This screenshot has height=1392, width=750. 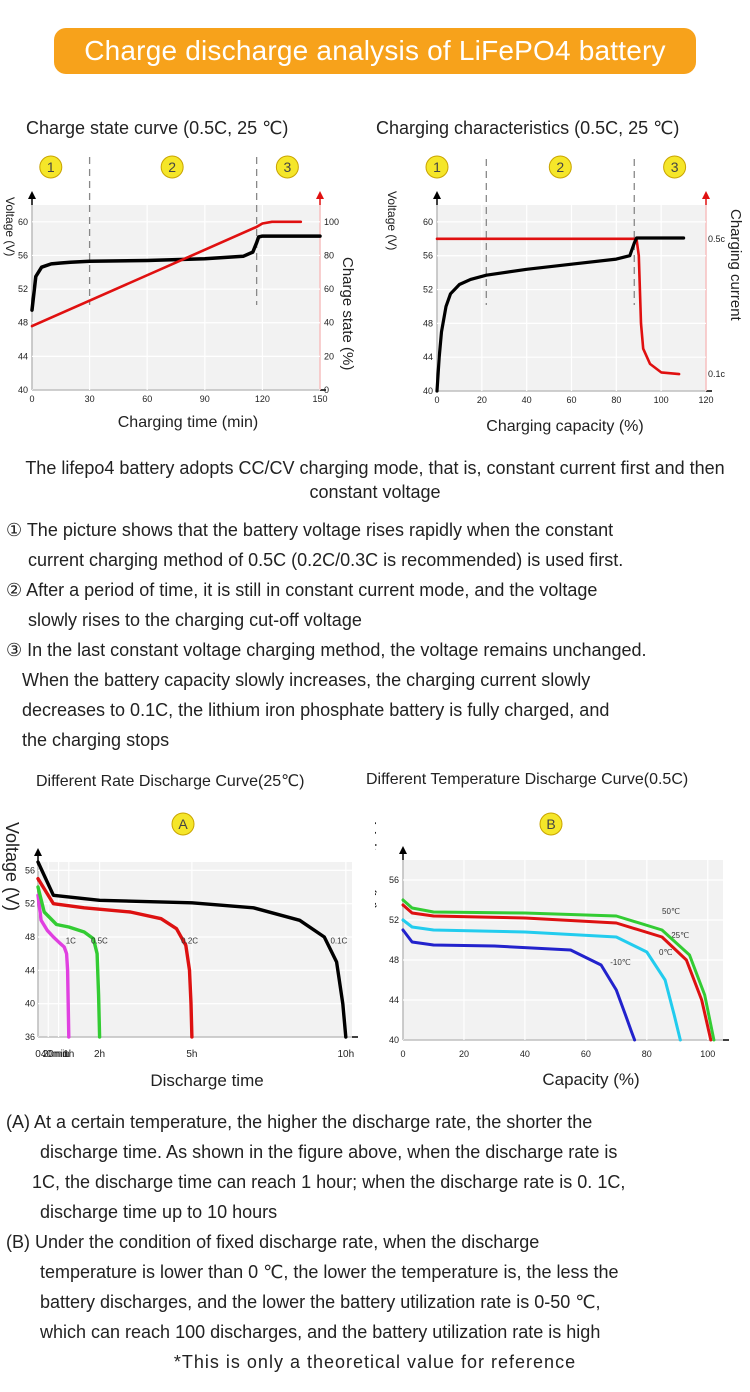 I want to click on series-label: 0℃, so click(x=665, y=952).